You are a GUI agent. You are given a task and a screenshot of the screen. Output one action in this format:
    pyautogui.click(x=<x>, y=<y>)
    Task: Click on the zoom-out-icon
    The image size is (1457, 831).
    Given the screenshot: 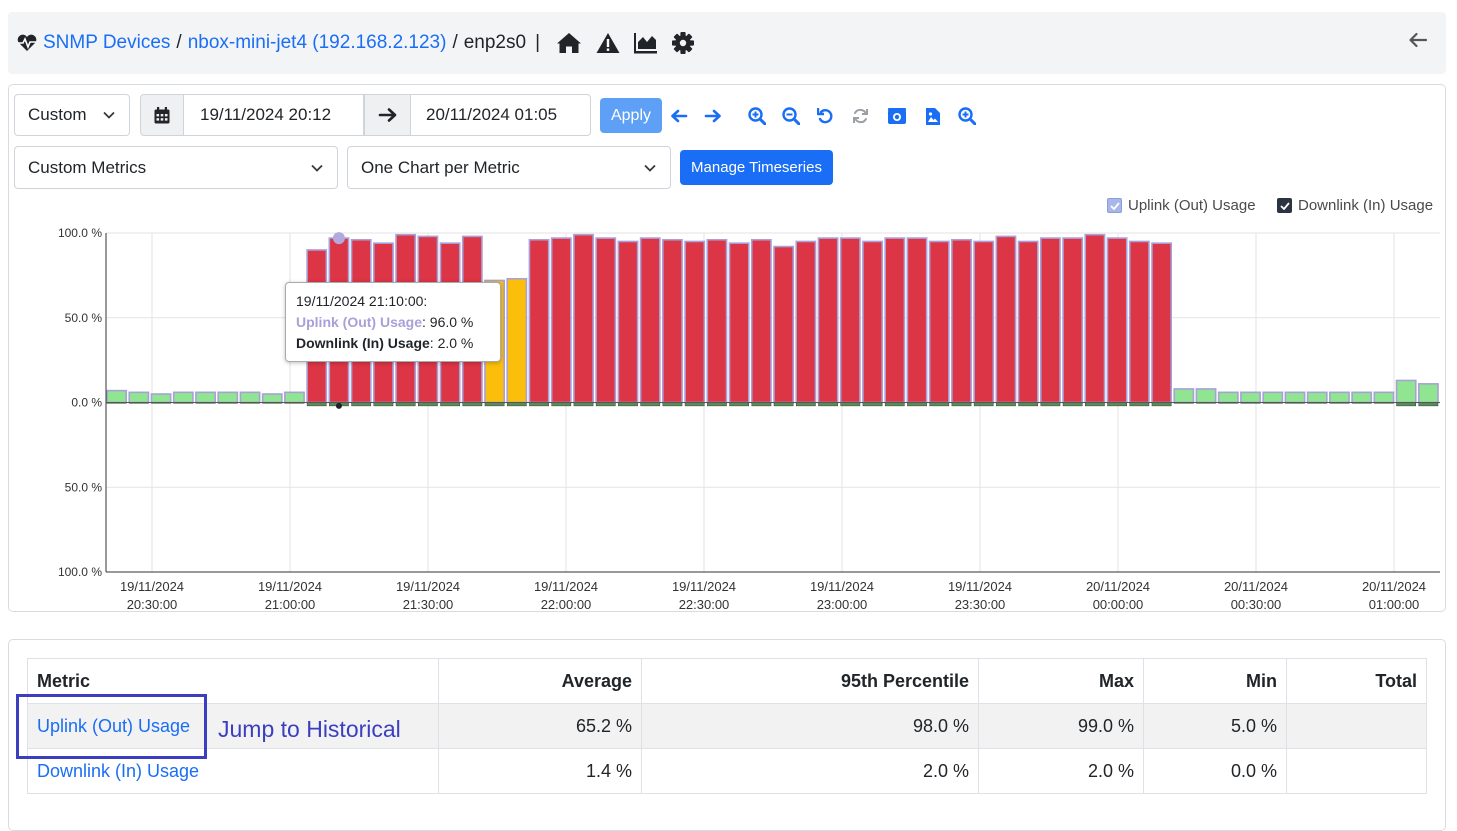 What is the action you would take?
    pyautogui.click(x=791, y=116)
    